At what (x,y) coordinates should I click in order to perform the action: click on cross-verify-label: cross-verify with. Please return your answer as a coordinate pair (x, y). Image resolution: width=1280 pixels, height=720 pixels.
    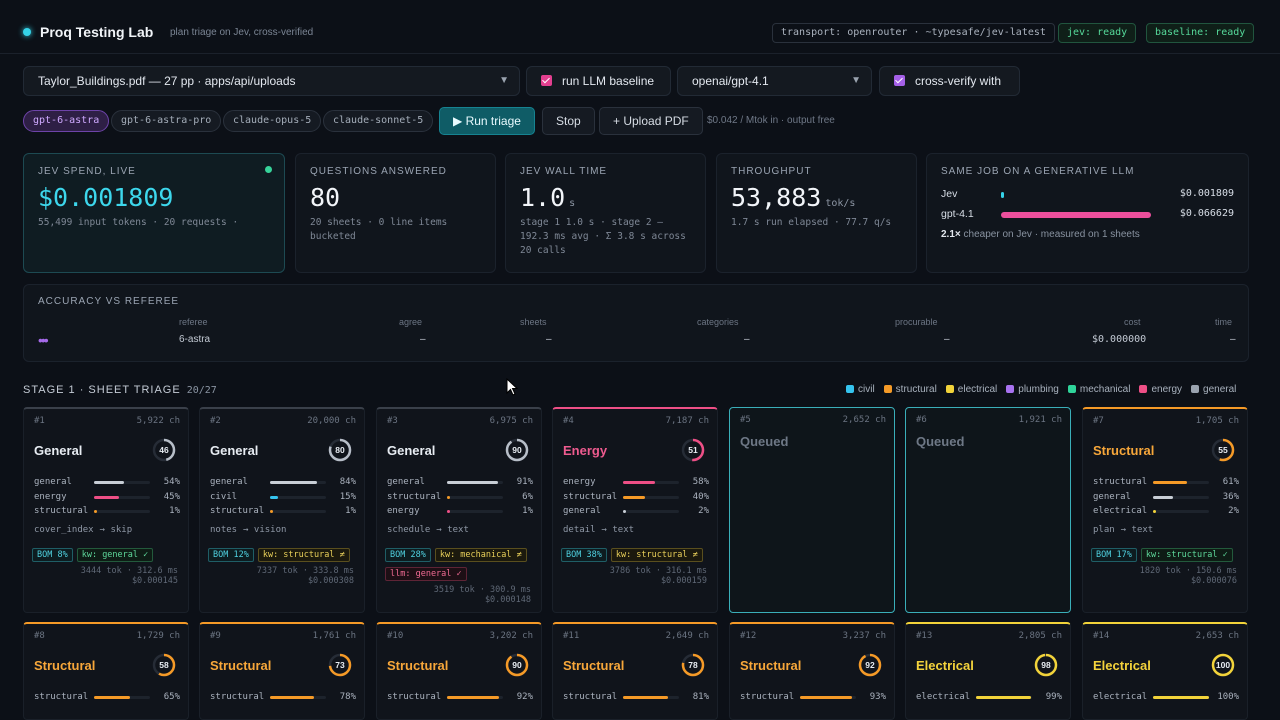
    Looking at the image, I should click on (958, 81).